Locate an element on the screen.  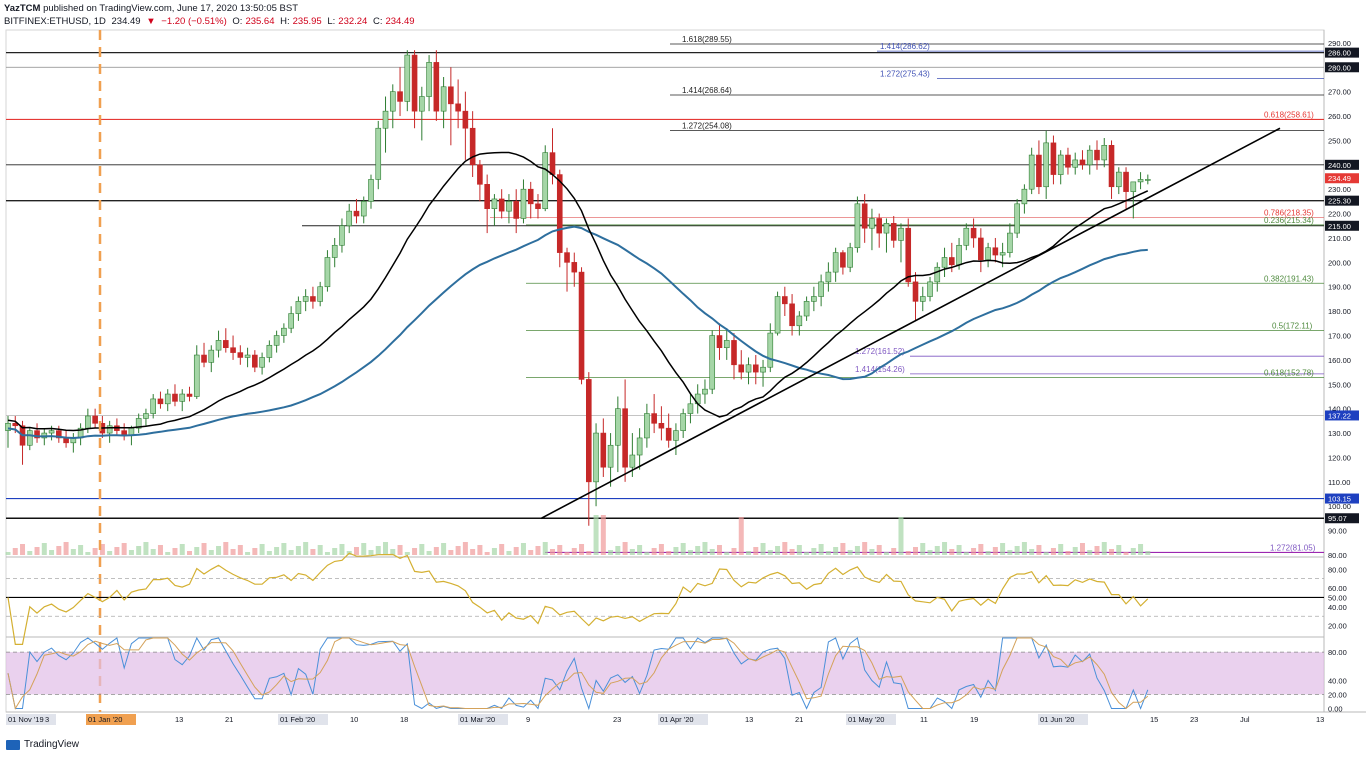
footer: TradingView is located at coordinates (683, 746).